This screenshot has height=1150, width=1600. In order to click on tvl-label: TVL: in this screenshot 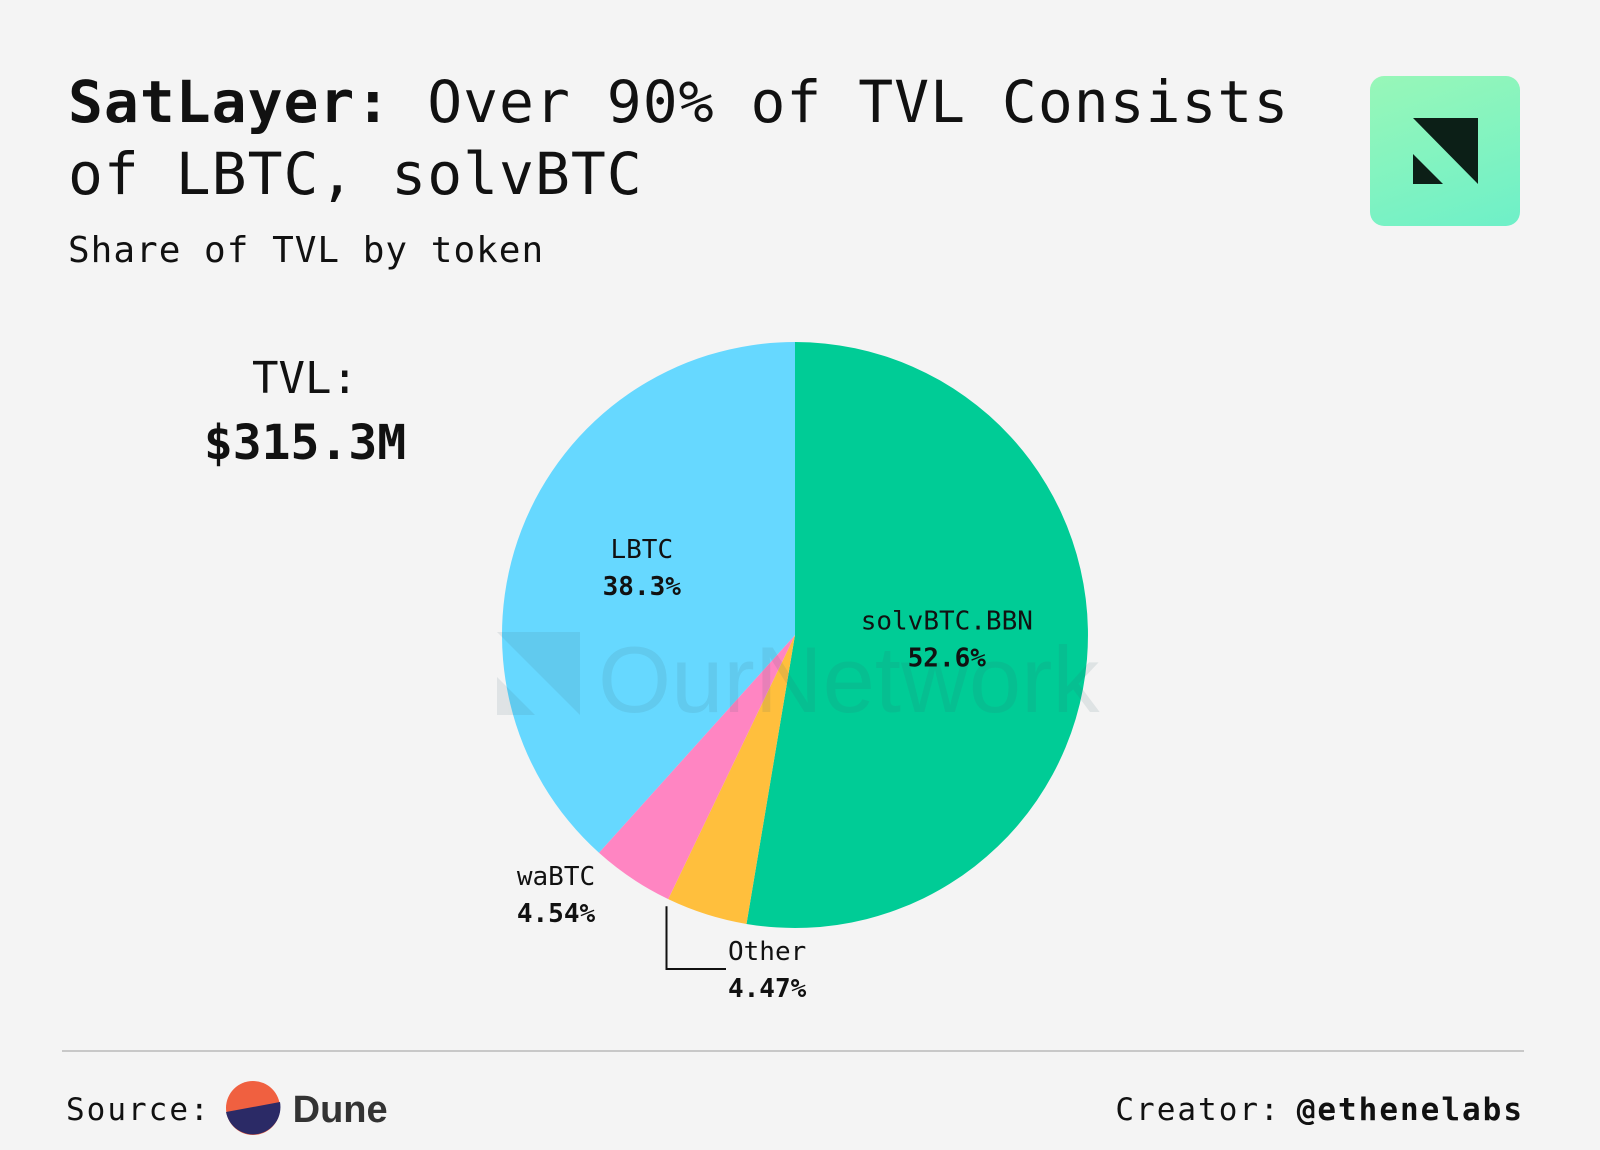, I will do `click(305, 378)`.